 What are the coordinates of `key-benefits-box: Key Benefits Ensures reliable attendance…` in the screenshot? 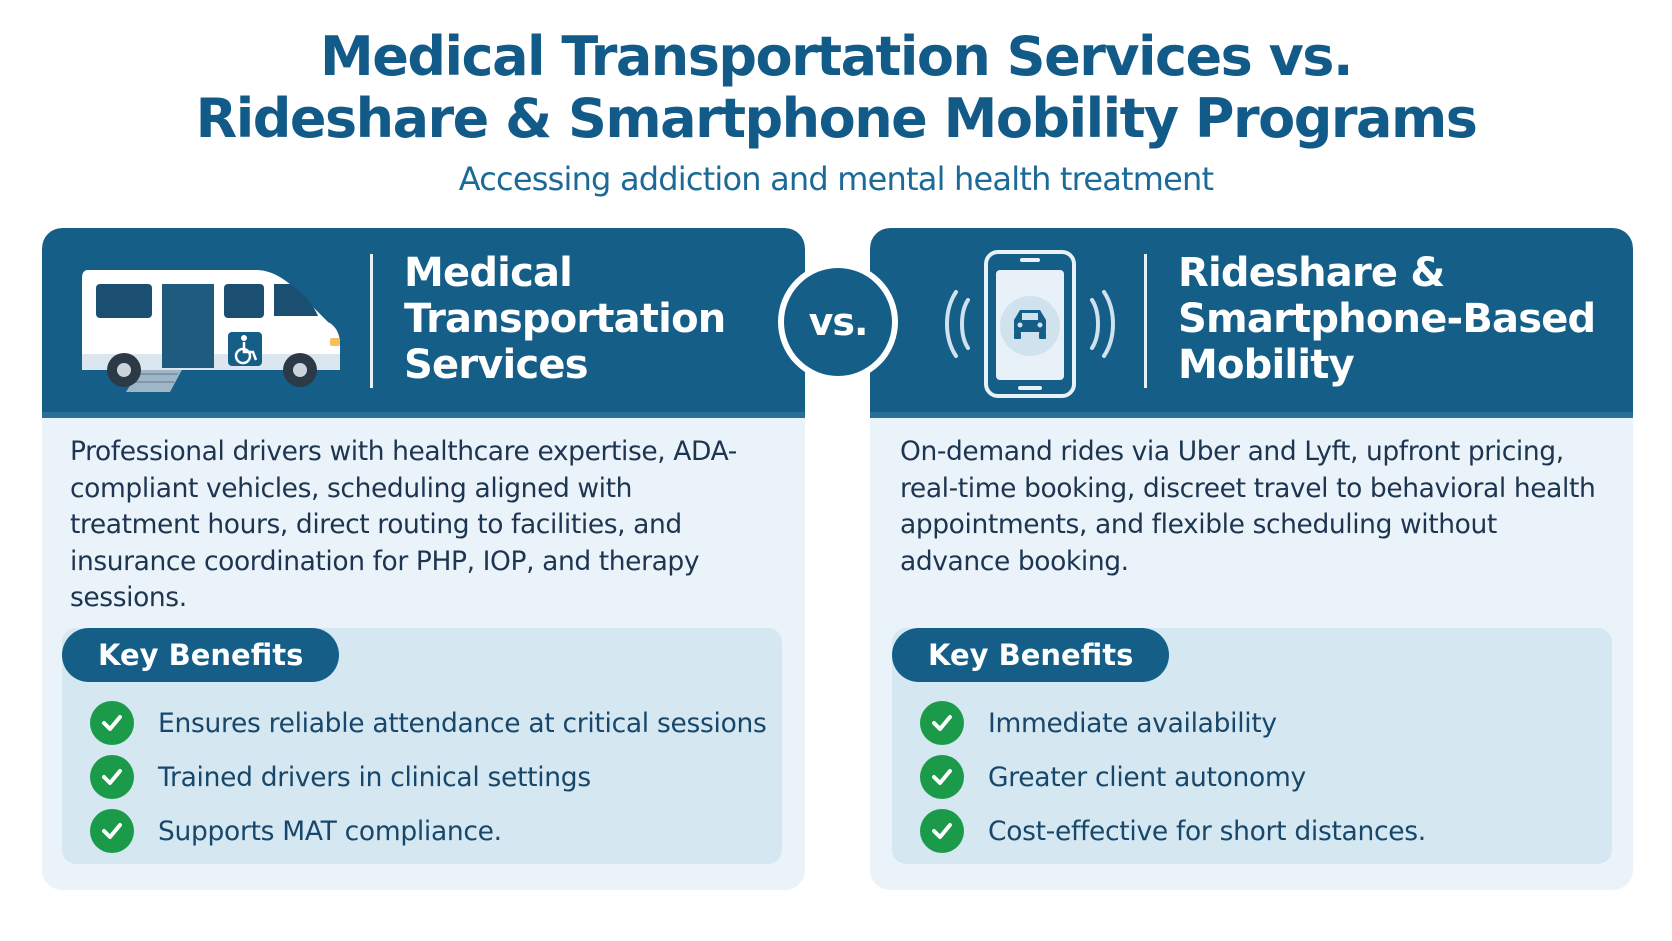 It's located at (422, 746).